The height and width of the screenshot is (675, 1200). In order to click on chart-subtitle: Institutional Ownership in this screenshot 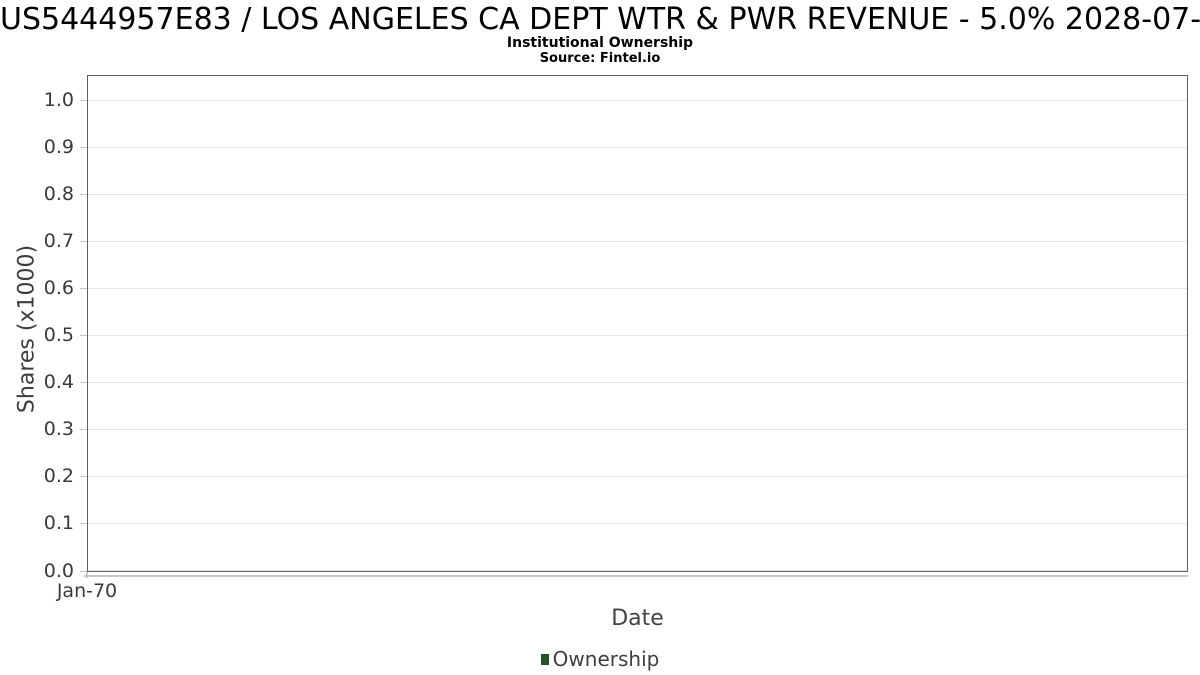, I will do `click(600, 43)`.